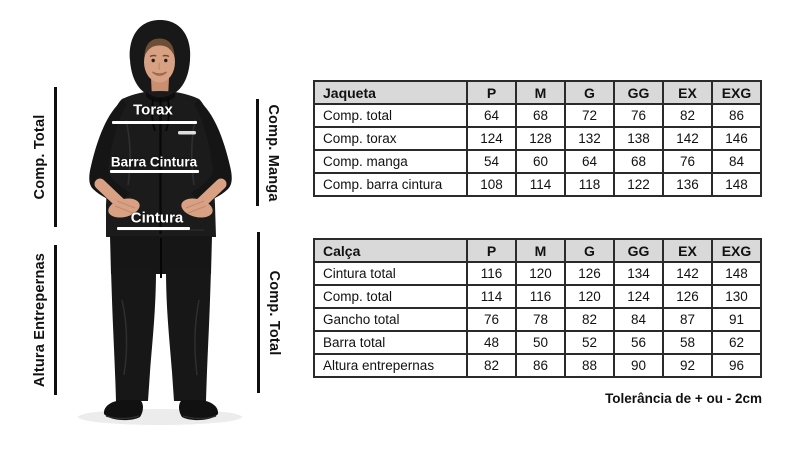  Describe the element at coordinates (390, 342) in the screenshot. I see `measurement-label-cell: Barra total` at that location.